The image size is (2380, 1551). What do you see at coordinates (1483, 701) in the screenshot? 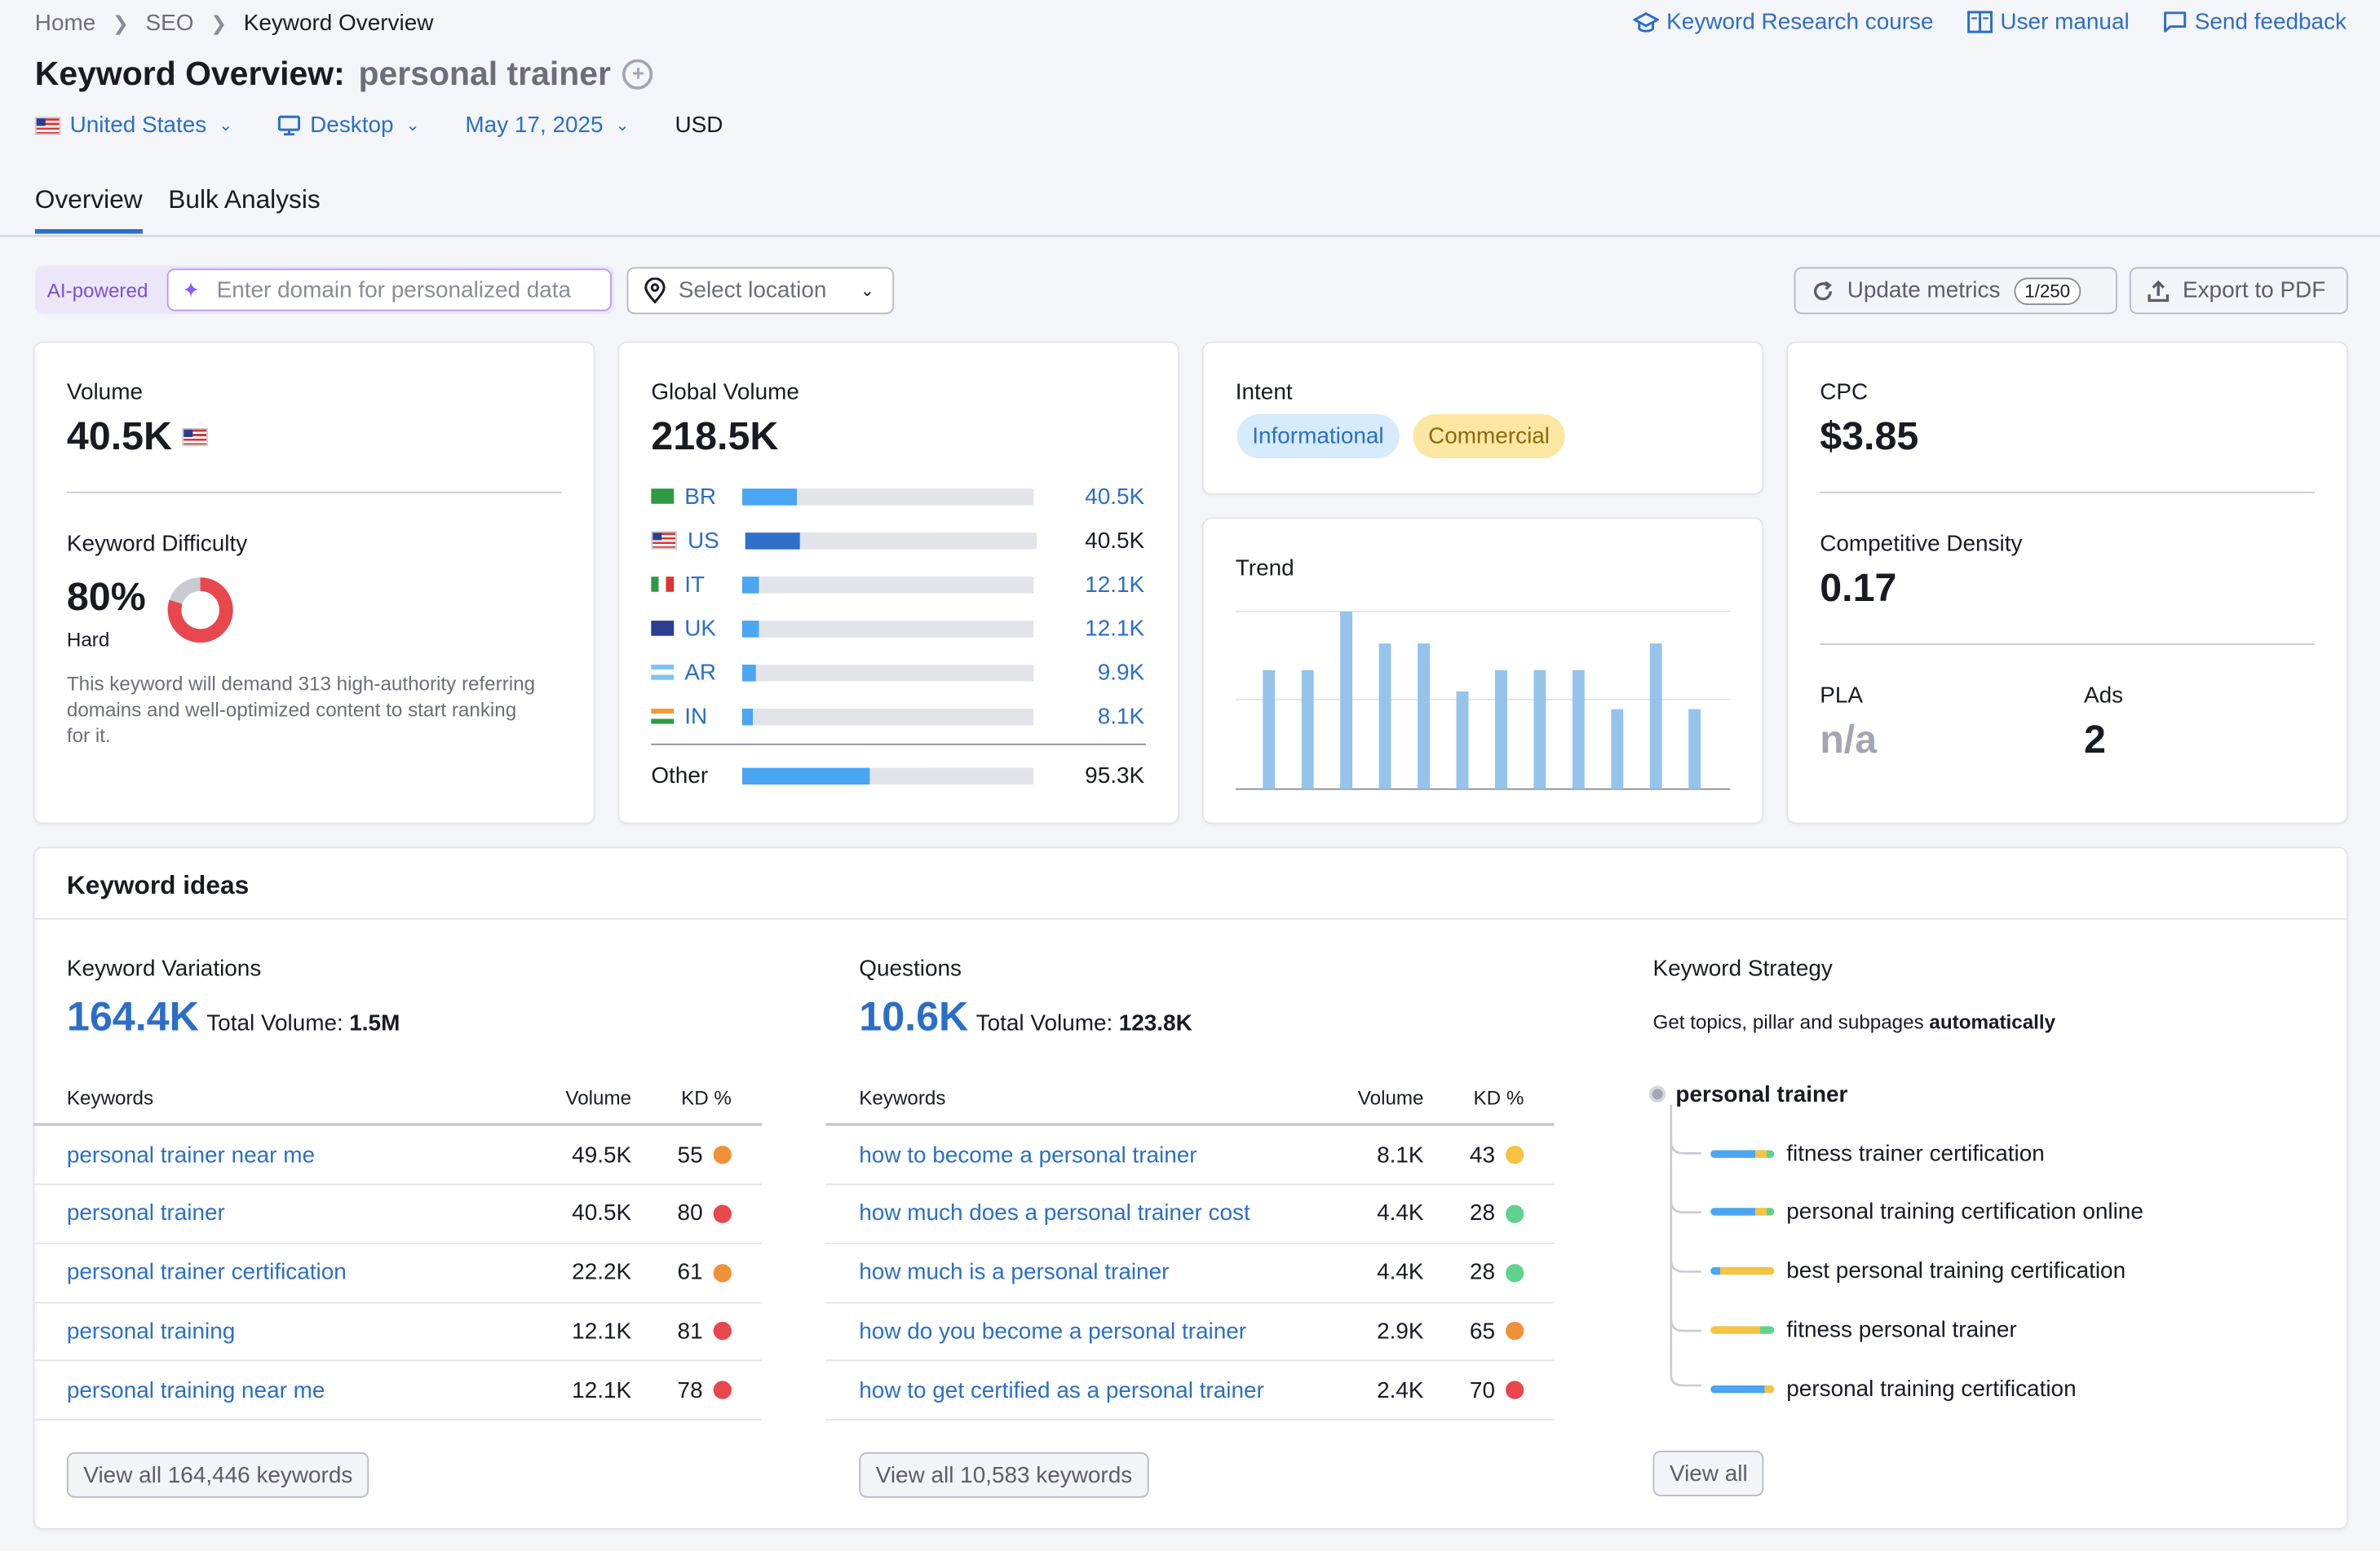
I see `trend-chart` at bounding box center [1483, 701].